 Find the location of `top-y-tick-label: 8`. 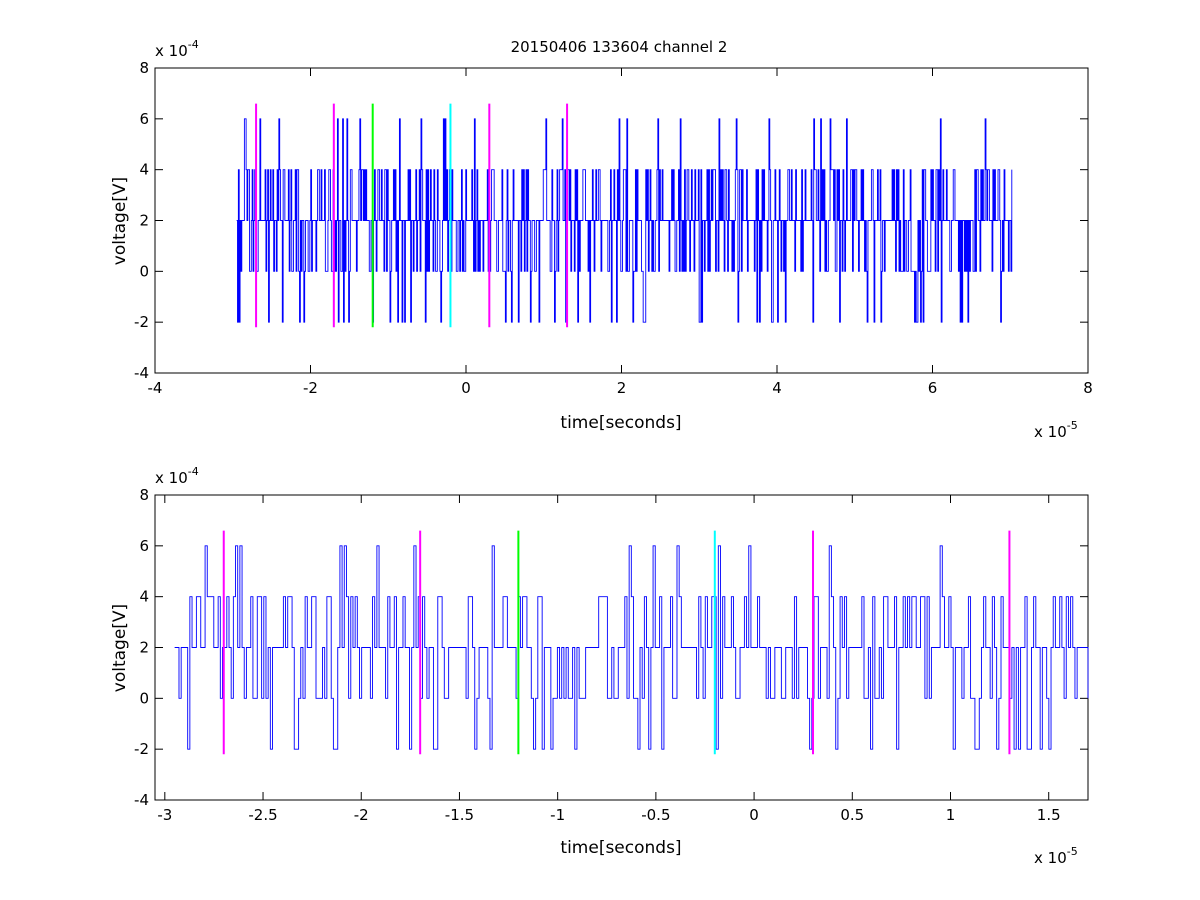

top-y-tick-label: 8 is located at coordinates (144, 68).